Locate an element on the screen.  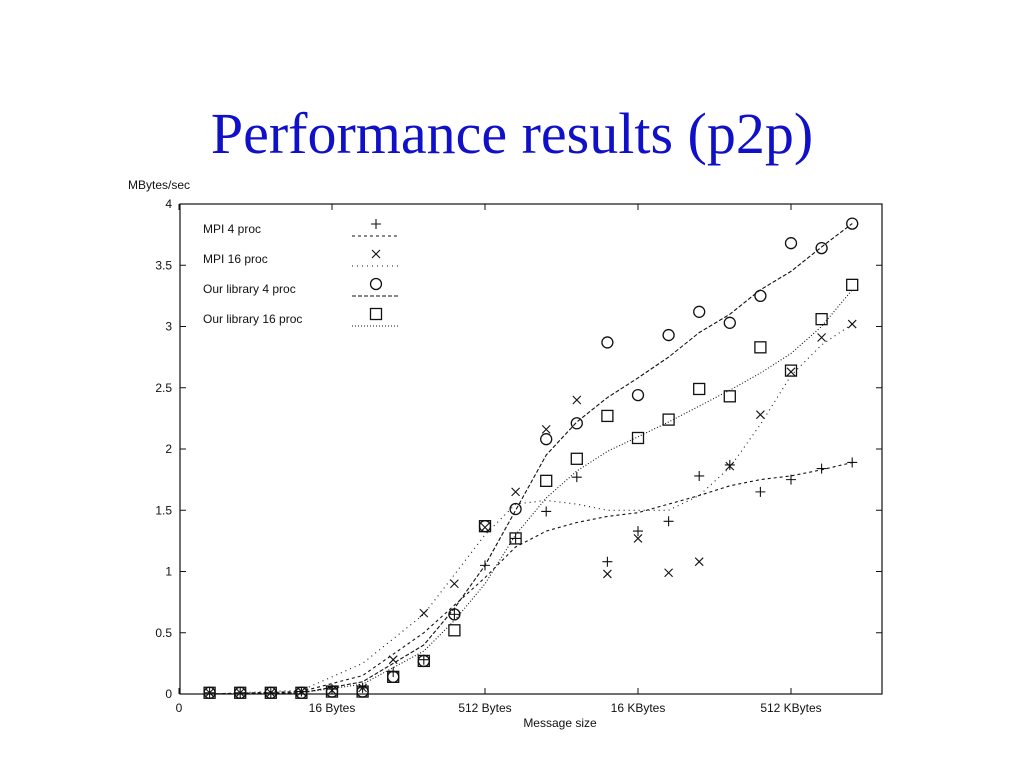
y-tick-label: 1 is located at coordinates (168, 572).